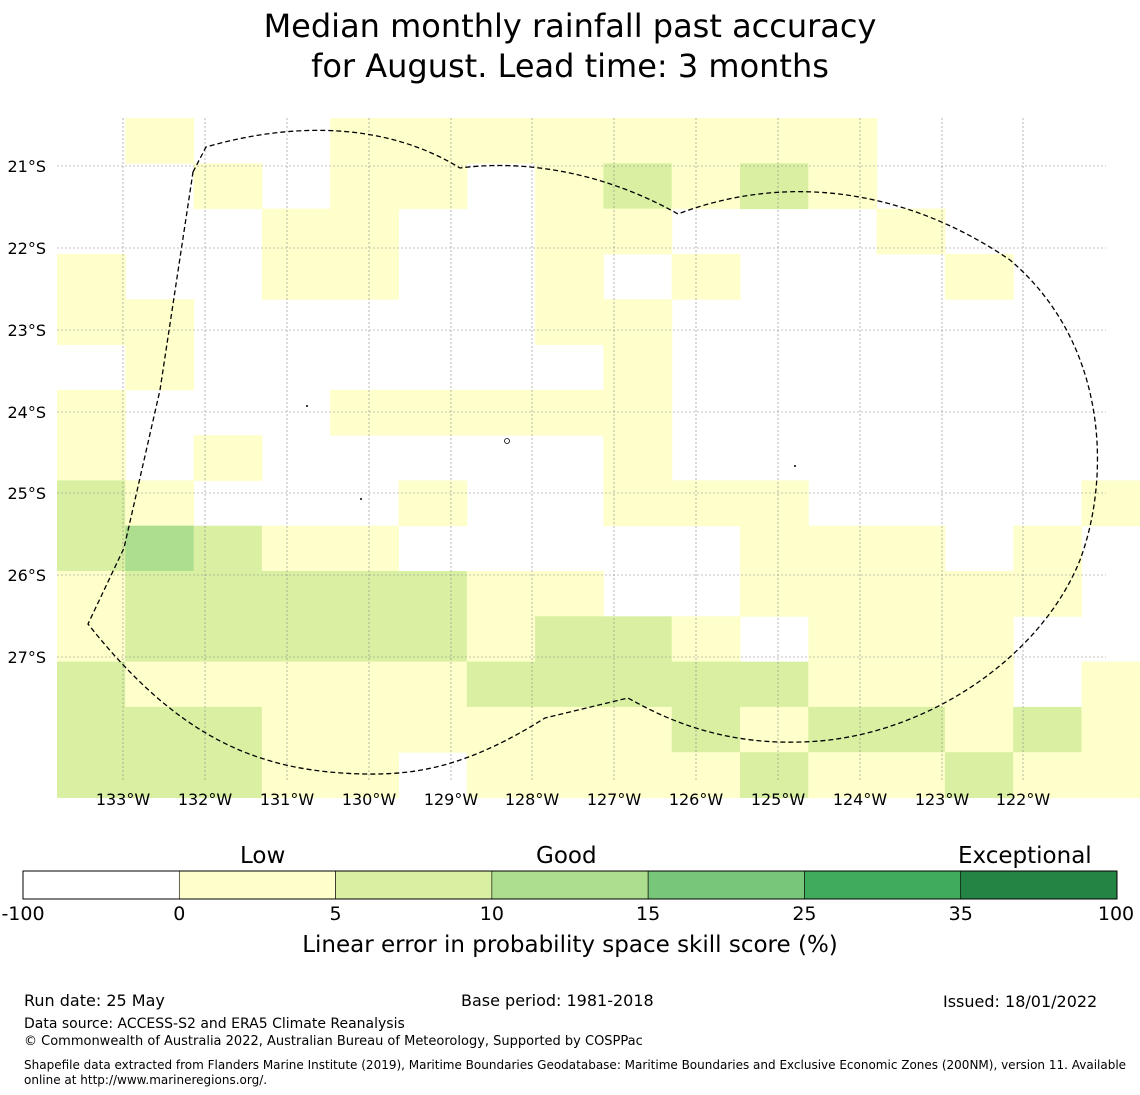 This screenshot has height=1095, width=1140. What do you see at coordinates (263, 856) in the screenshot?
I see `legend-low: Low` at bounding box center [263, 856].